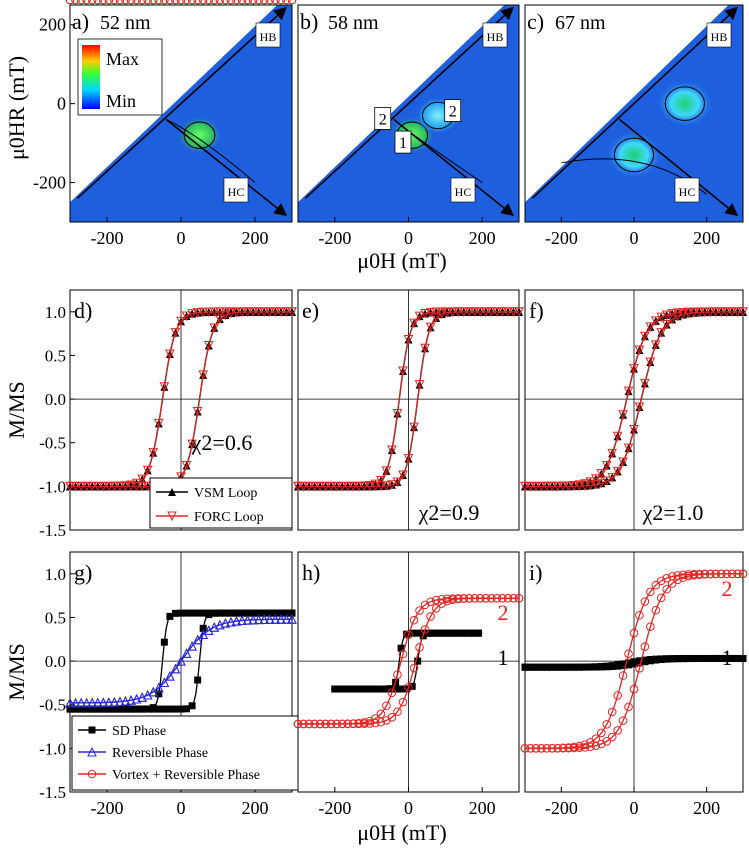 This screenshot has height=850, width=749. What do you see at coordinates (268, 35) in the screenshot?
I see `hb-label: HB` at bounding box center [268, 35].